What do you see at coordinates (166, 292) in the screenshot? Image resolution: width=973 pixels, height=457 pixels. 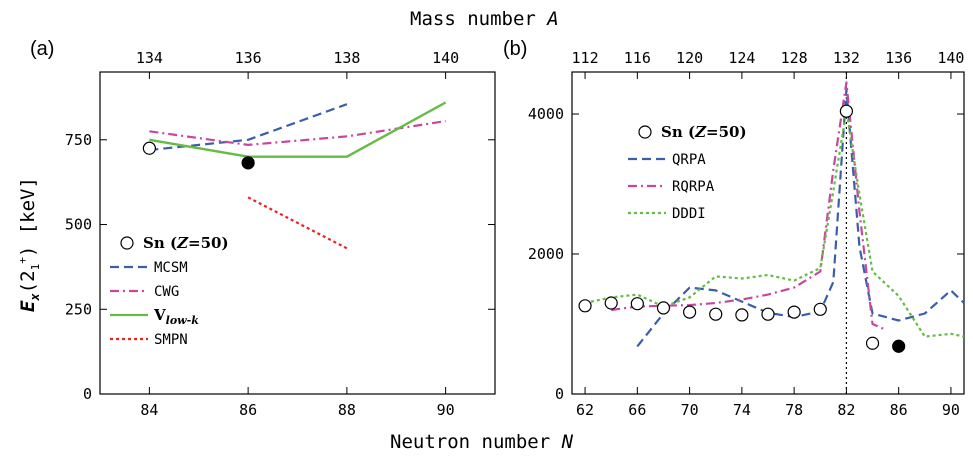 I see `legend-label-cwg: CWG` at bounding box center [166, 292].